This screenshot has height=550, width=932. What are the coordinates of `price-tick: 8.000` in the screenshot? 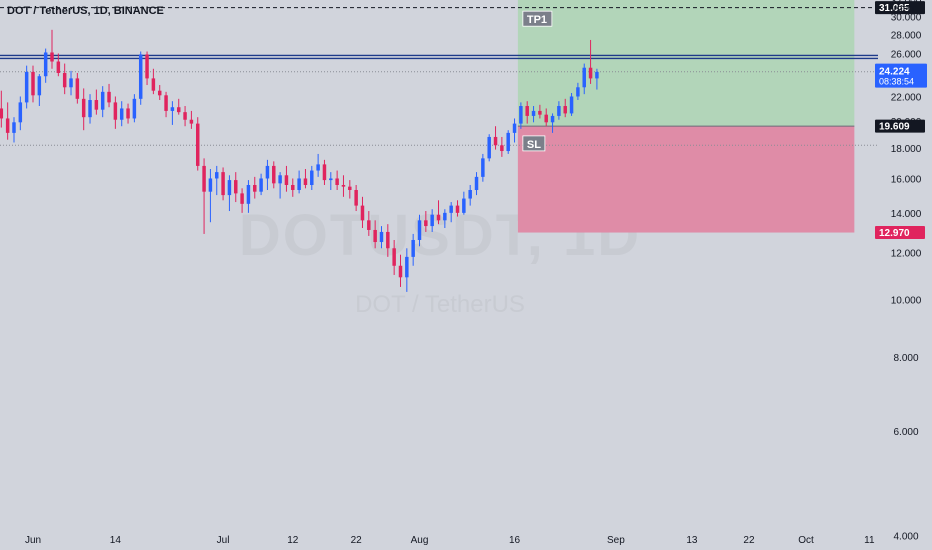 It's located at (905, 358).